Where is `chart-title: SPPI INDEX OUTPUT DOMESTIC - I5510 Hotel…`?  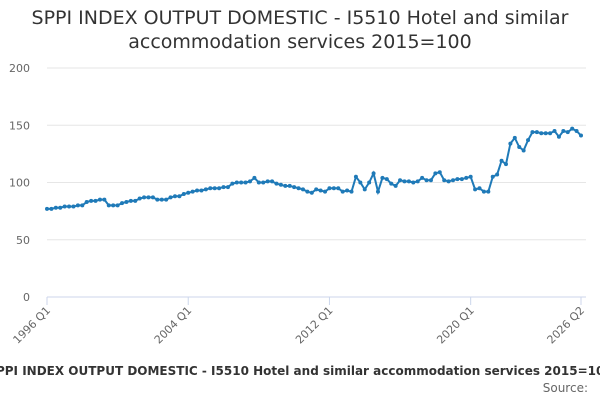 chart-title: SPPI INDEX OUTPUT DOMESTIC - I5510 Hotel… is located at coordinates (300, 30).